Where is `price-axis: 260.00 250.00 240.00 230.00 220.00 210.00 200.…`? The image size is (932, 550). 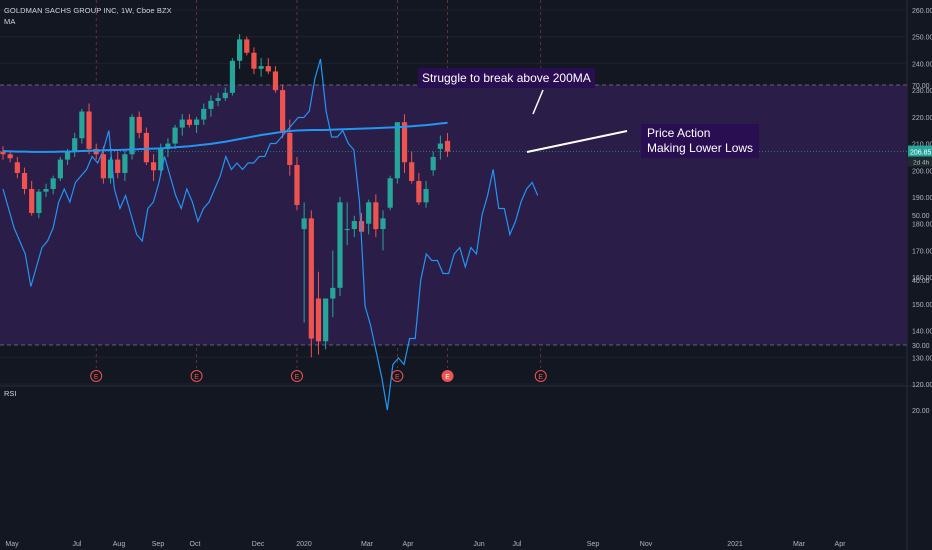
price-axis: 260.00 250.00 240.00 230.00 220.00 210.00 200.… is located at coordinates (920, 211).